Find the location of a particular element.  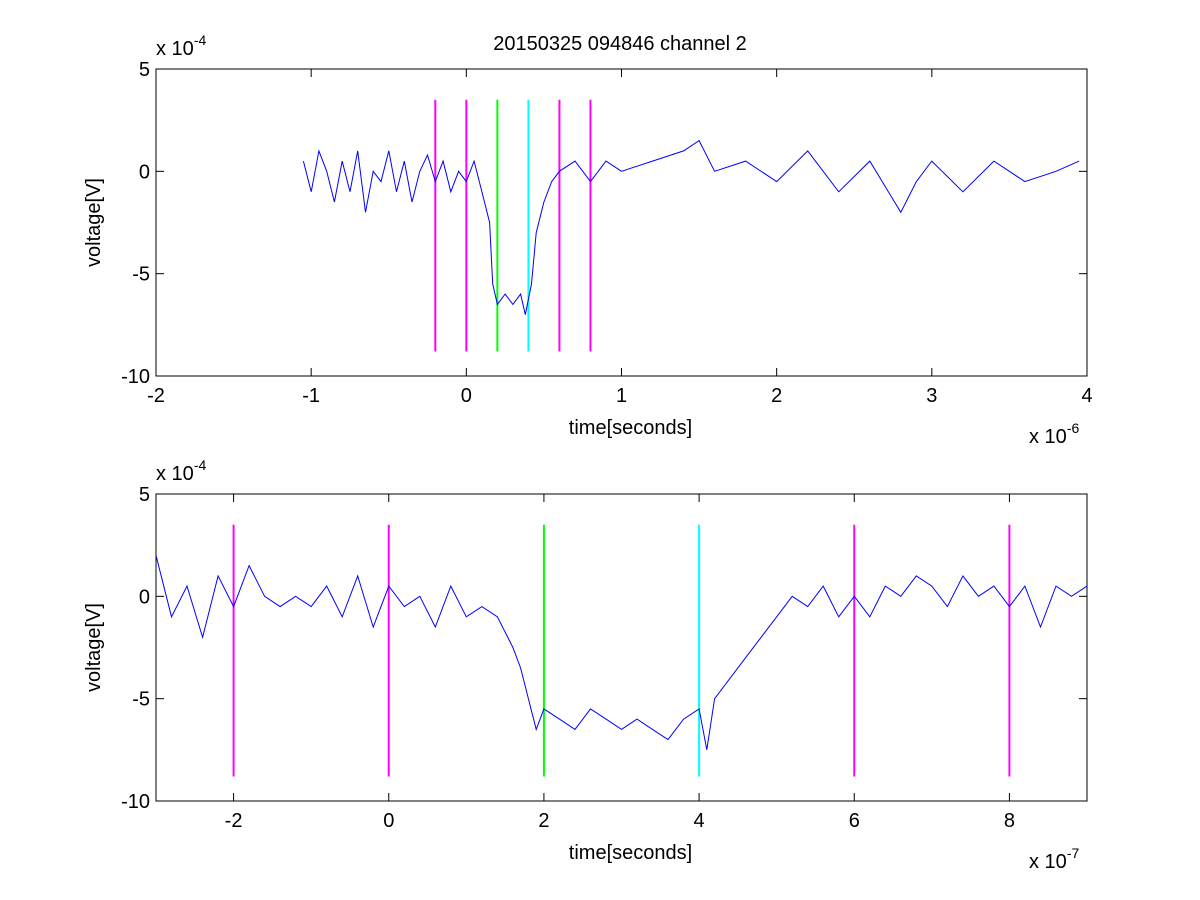

figure-title: 20150325 094846 channel 2 is located at coordinates (620, 44).